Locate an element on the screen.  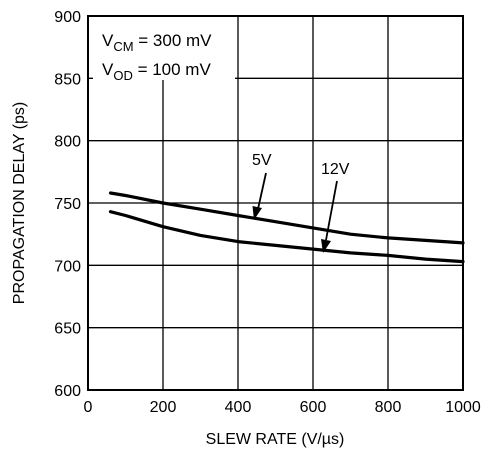
series-line-12v is located at coordinates (286, 237).